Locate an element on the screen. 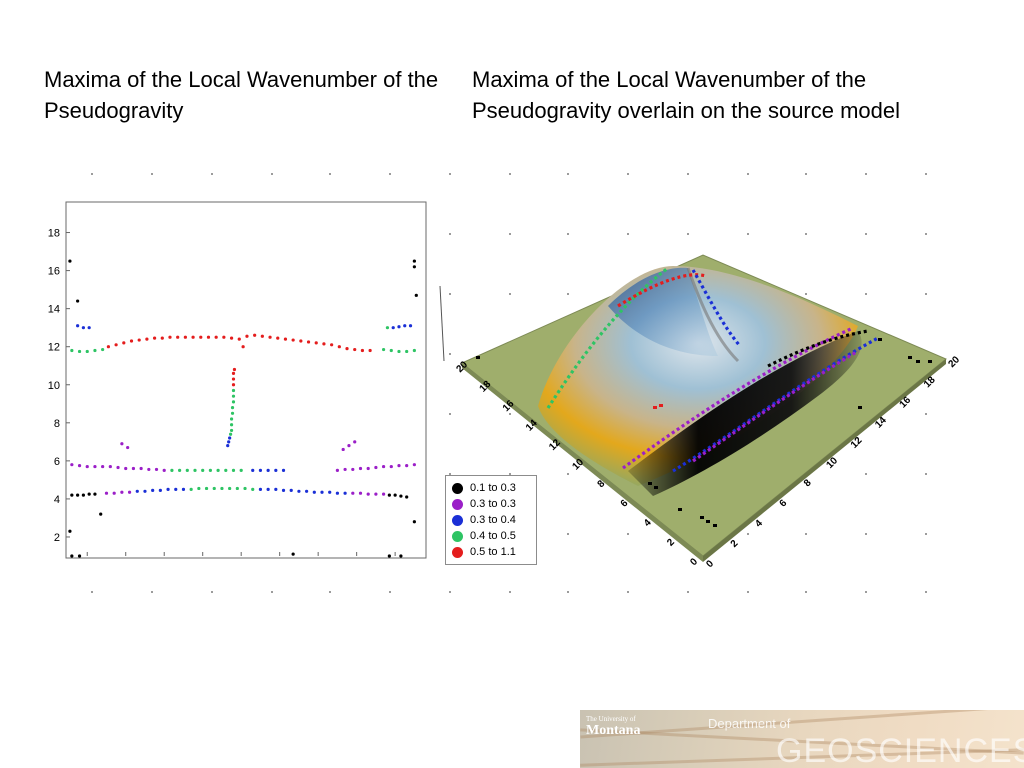 Image resolution: width=1024 pixels, height=768 pixels. banner-department: Department of is located at coordinates (749, 723).